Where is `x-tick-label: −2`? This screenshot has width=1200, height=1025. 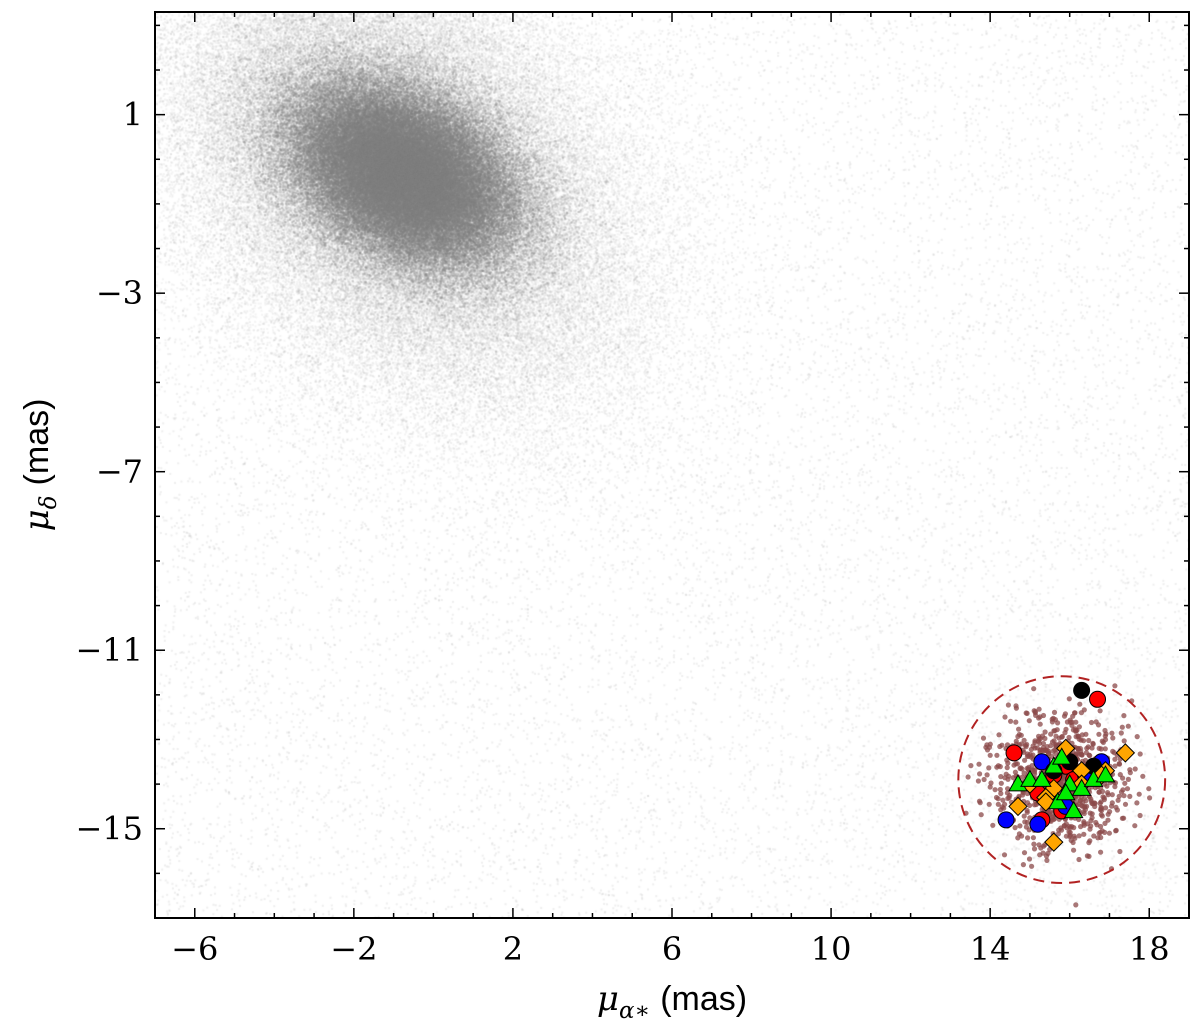 x-tick-label: −2 is located at coordinates (353, 949).